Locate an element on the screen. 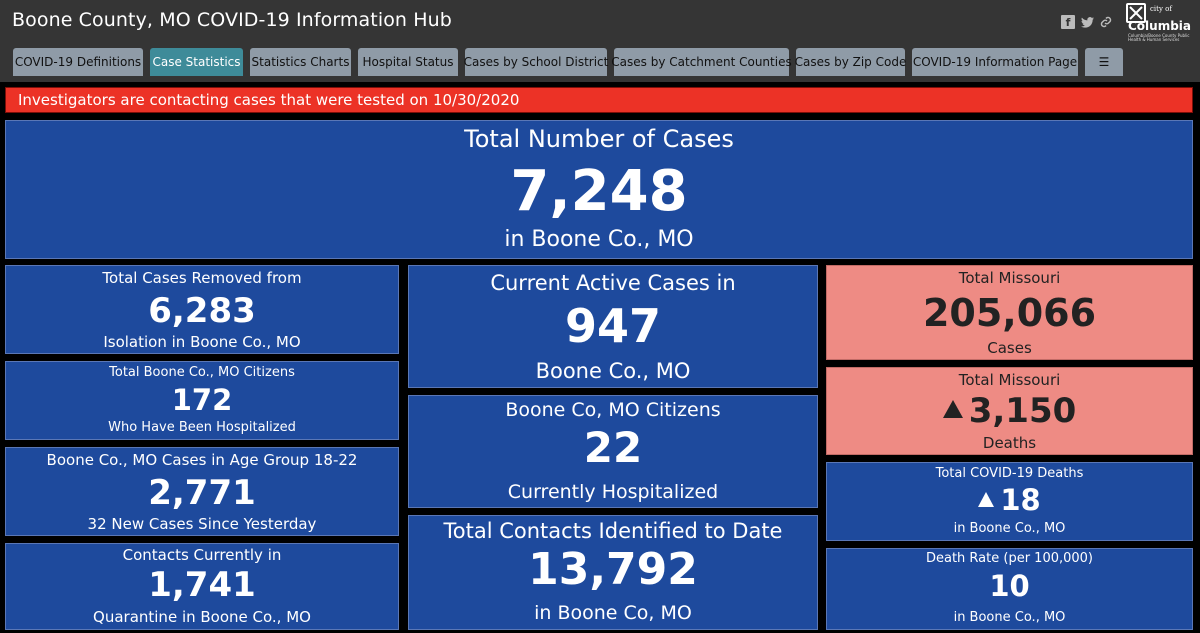 The height and width of the screenshot is (633, 1200). age-group-label: Boone Co., MO Cases in Age Group 18-22 is located at coordinates (202, 460).